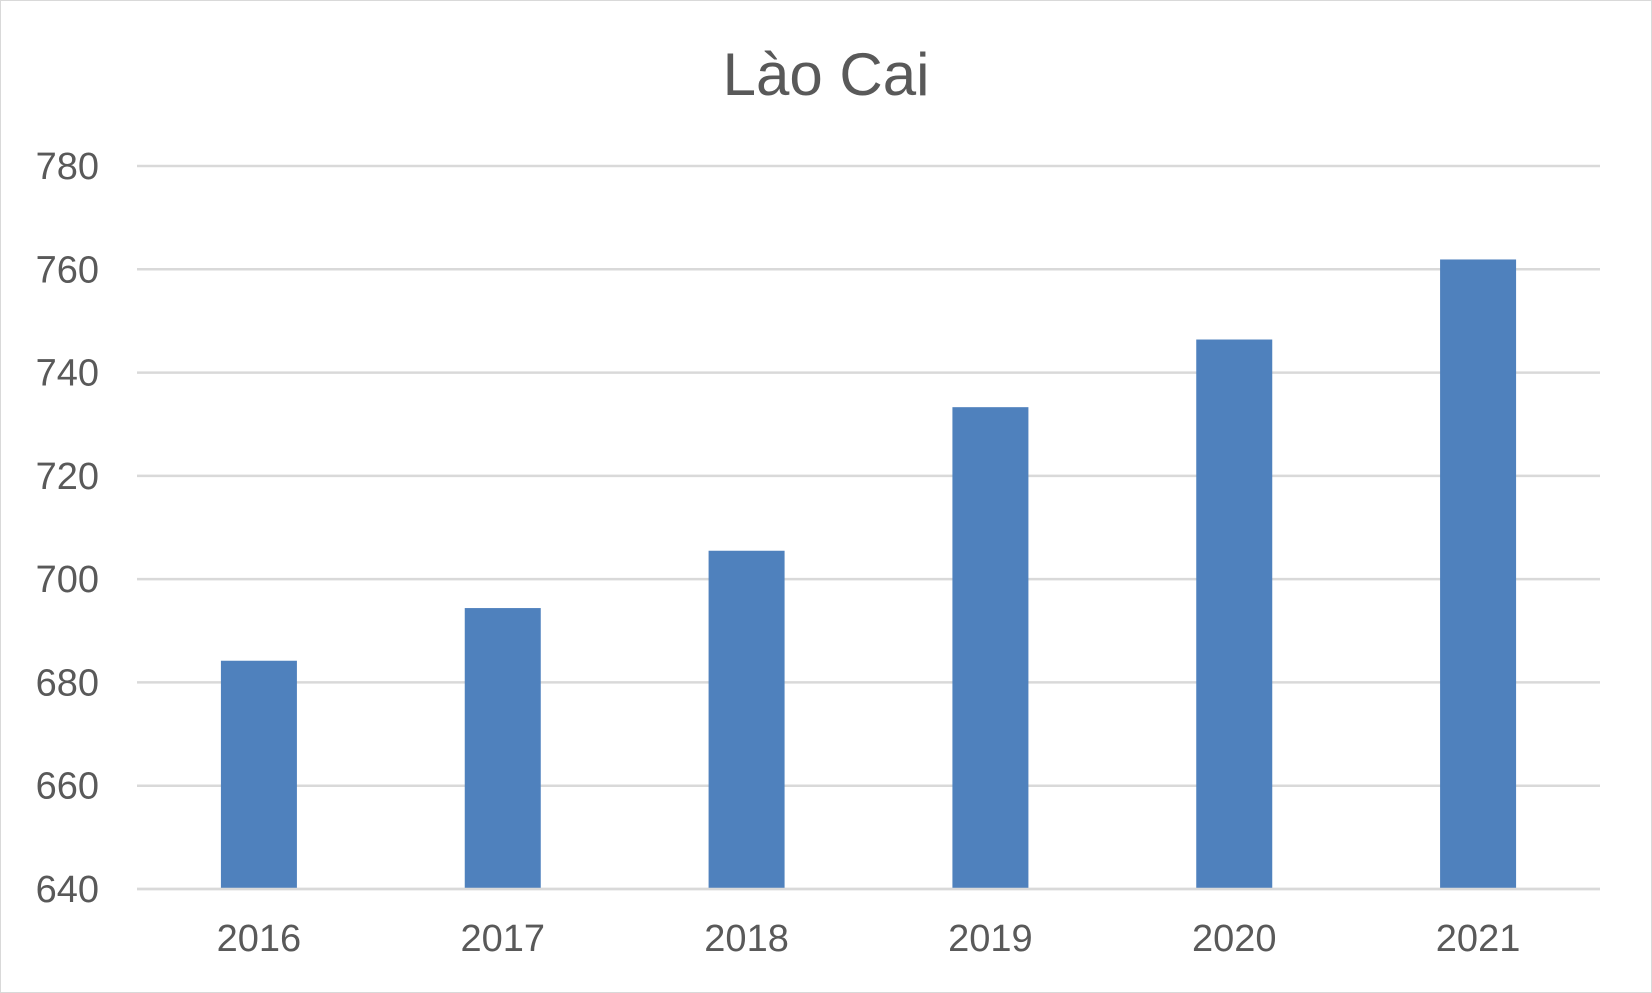 Image resolution: width=1652 pixels, height=993 pixels. What do you see at coordinates (746, 719) in the screenshot?
I see `bar-2018` at bounding box center [746, 719].